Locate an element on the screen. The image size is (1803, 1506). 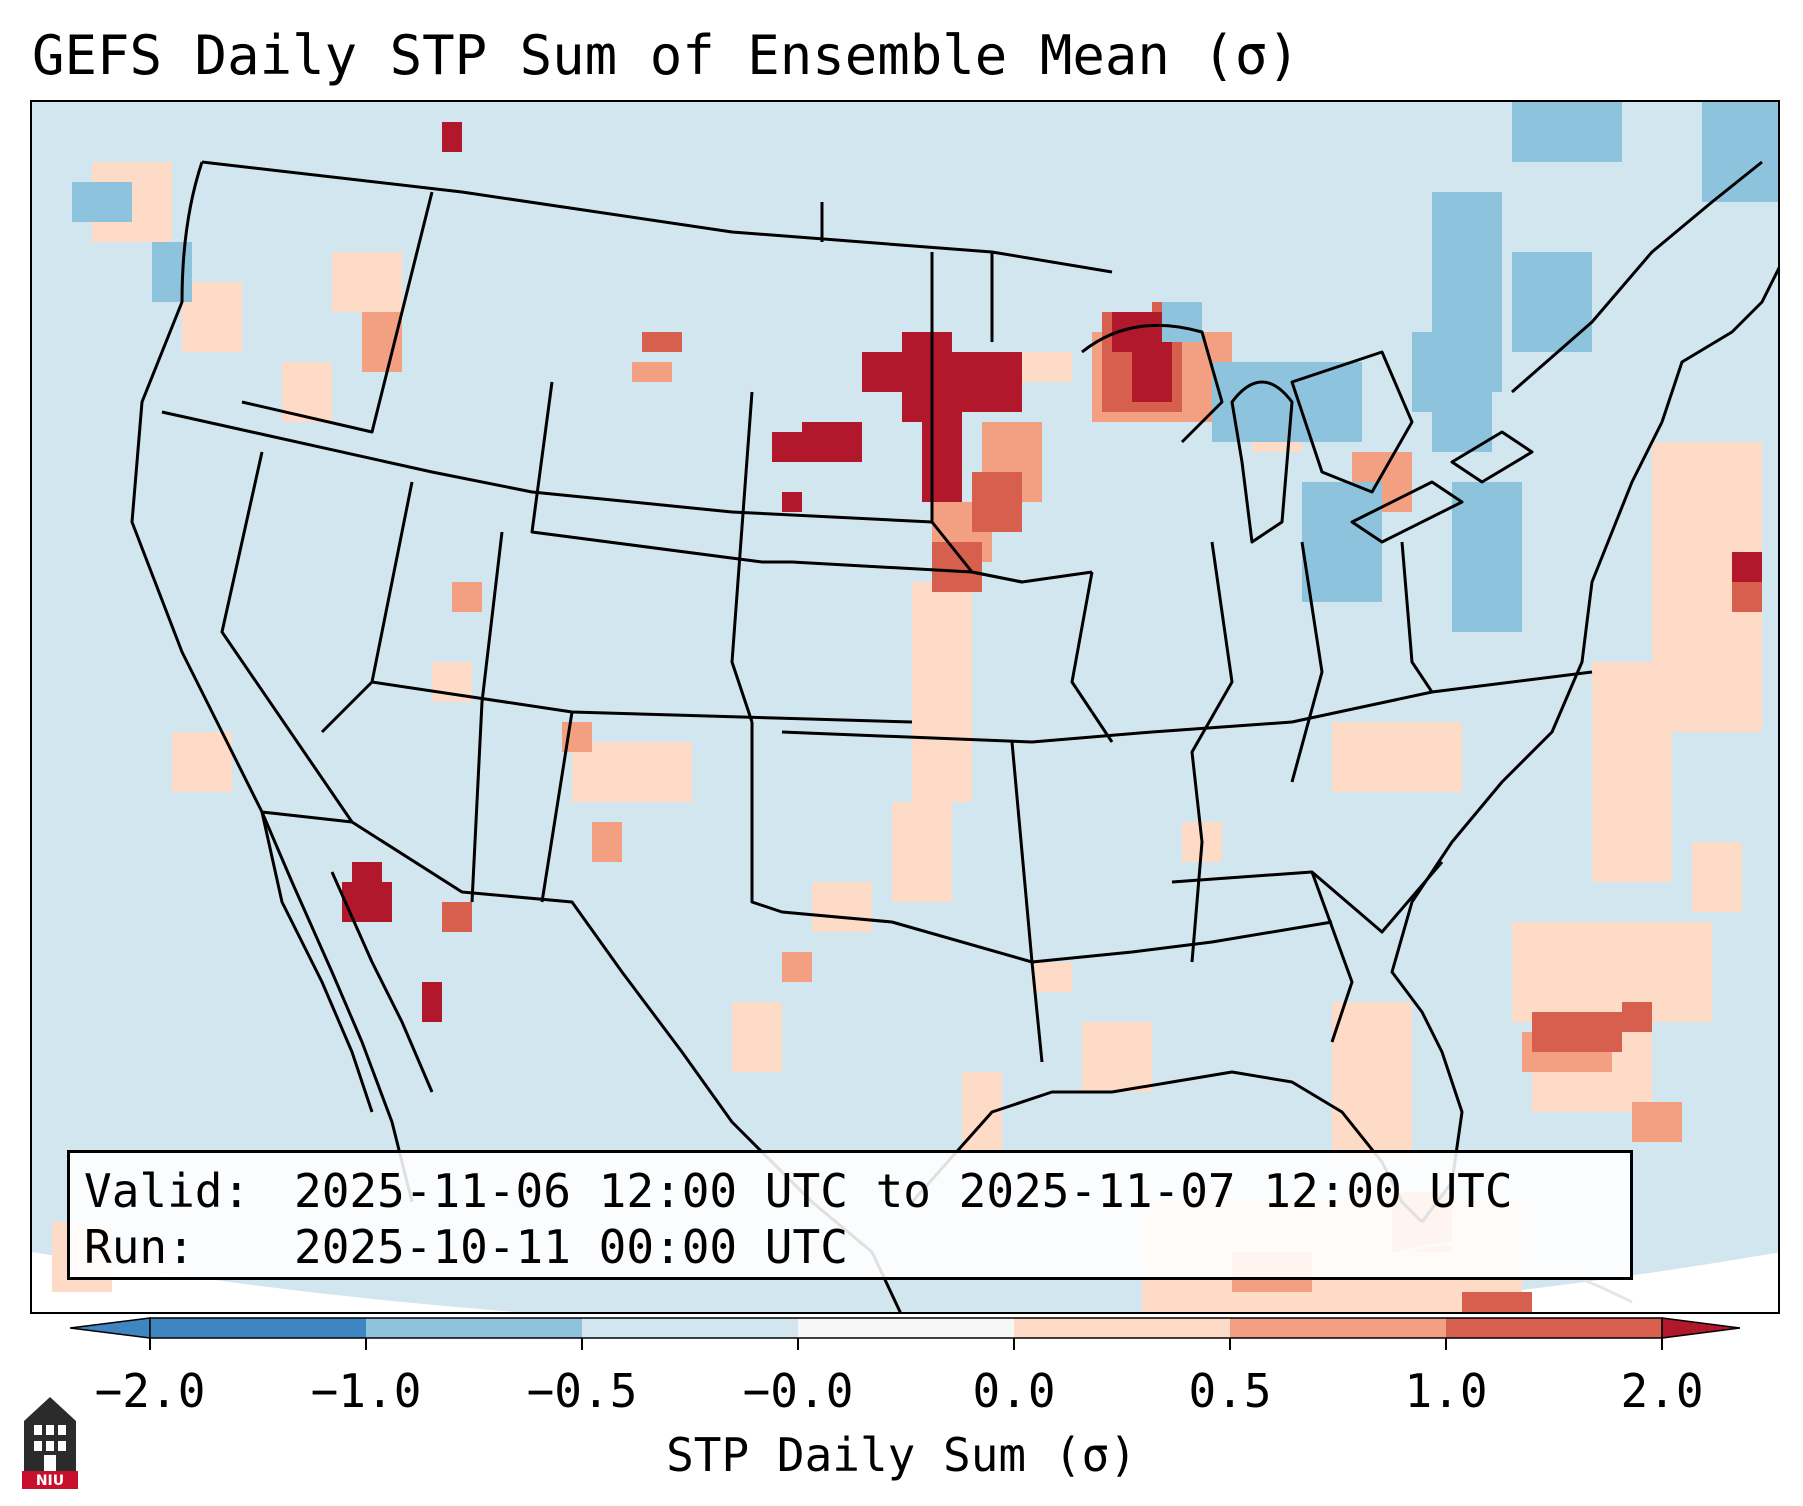
niu-logo: NIU is located at coordinates (50, 1443).